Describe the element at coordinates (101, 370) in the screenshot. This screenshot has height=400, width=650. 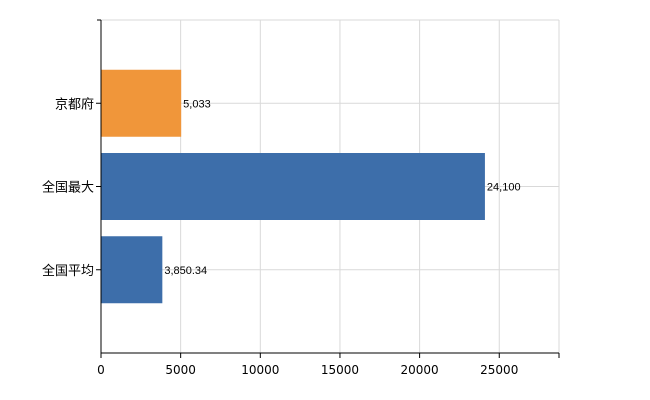
I see `x-tick-label: 0` at that location.